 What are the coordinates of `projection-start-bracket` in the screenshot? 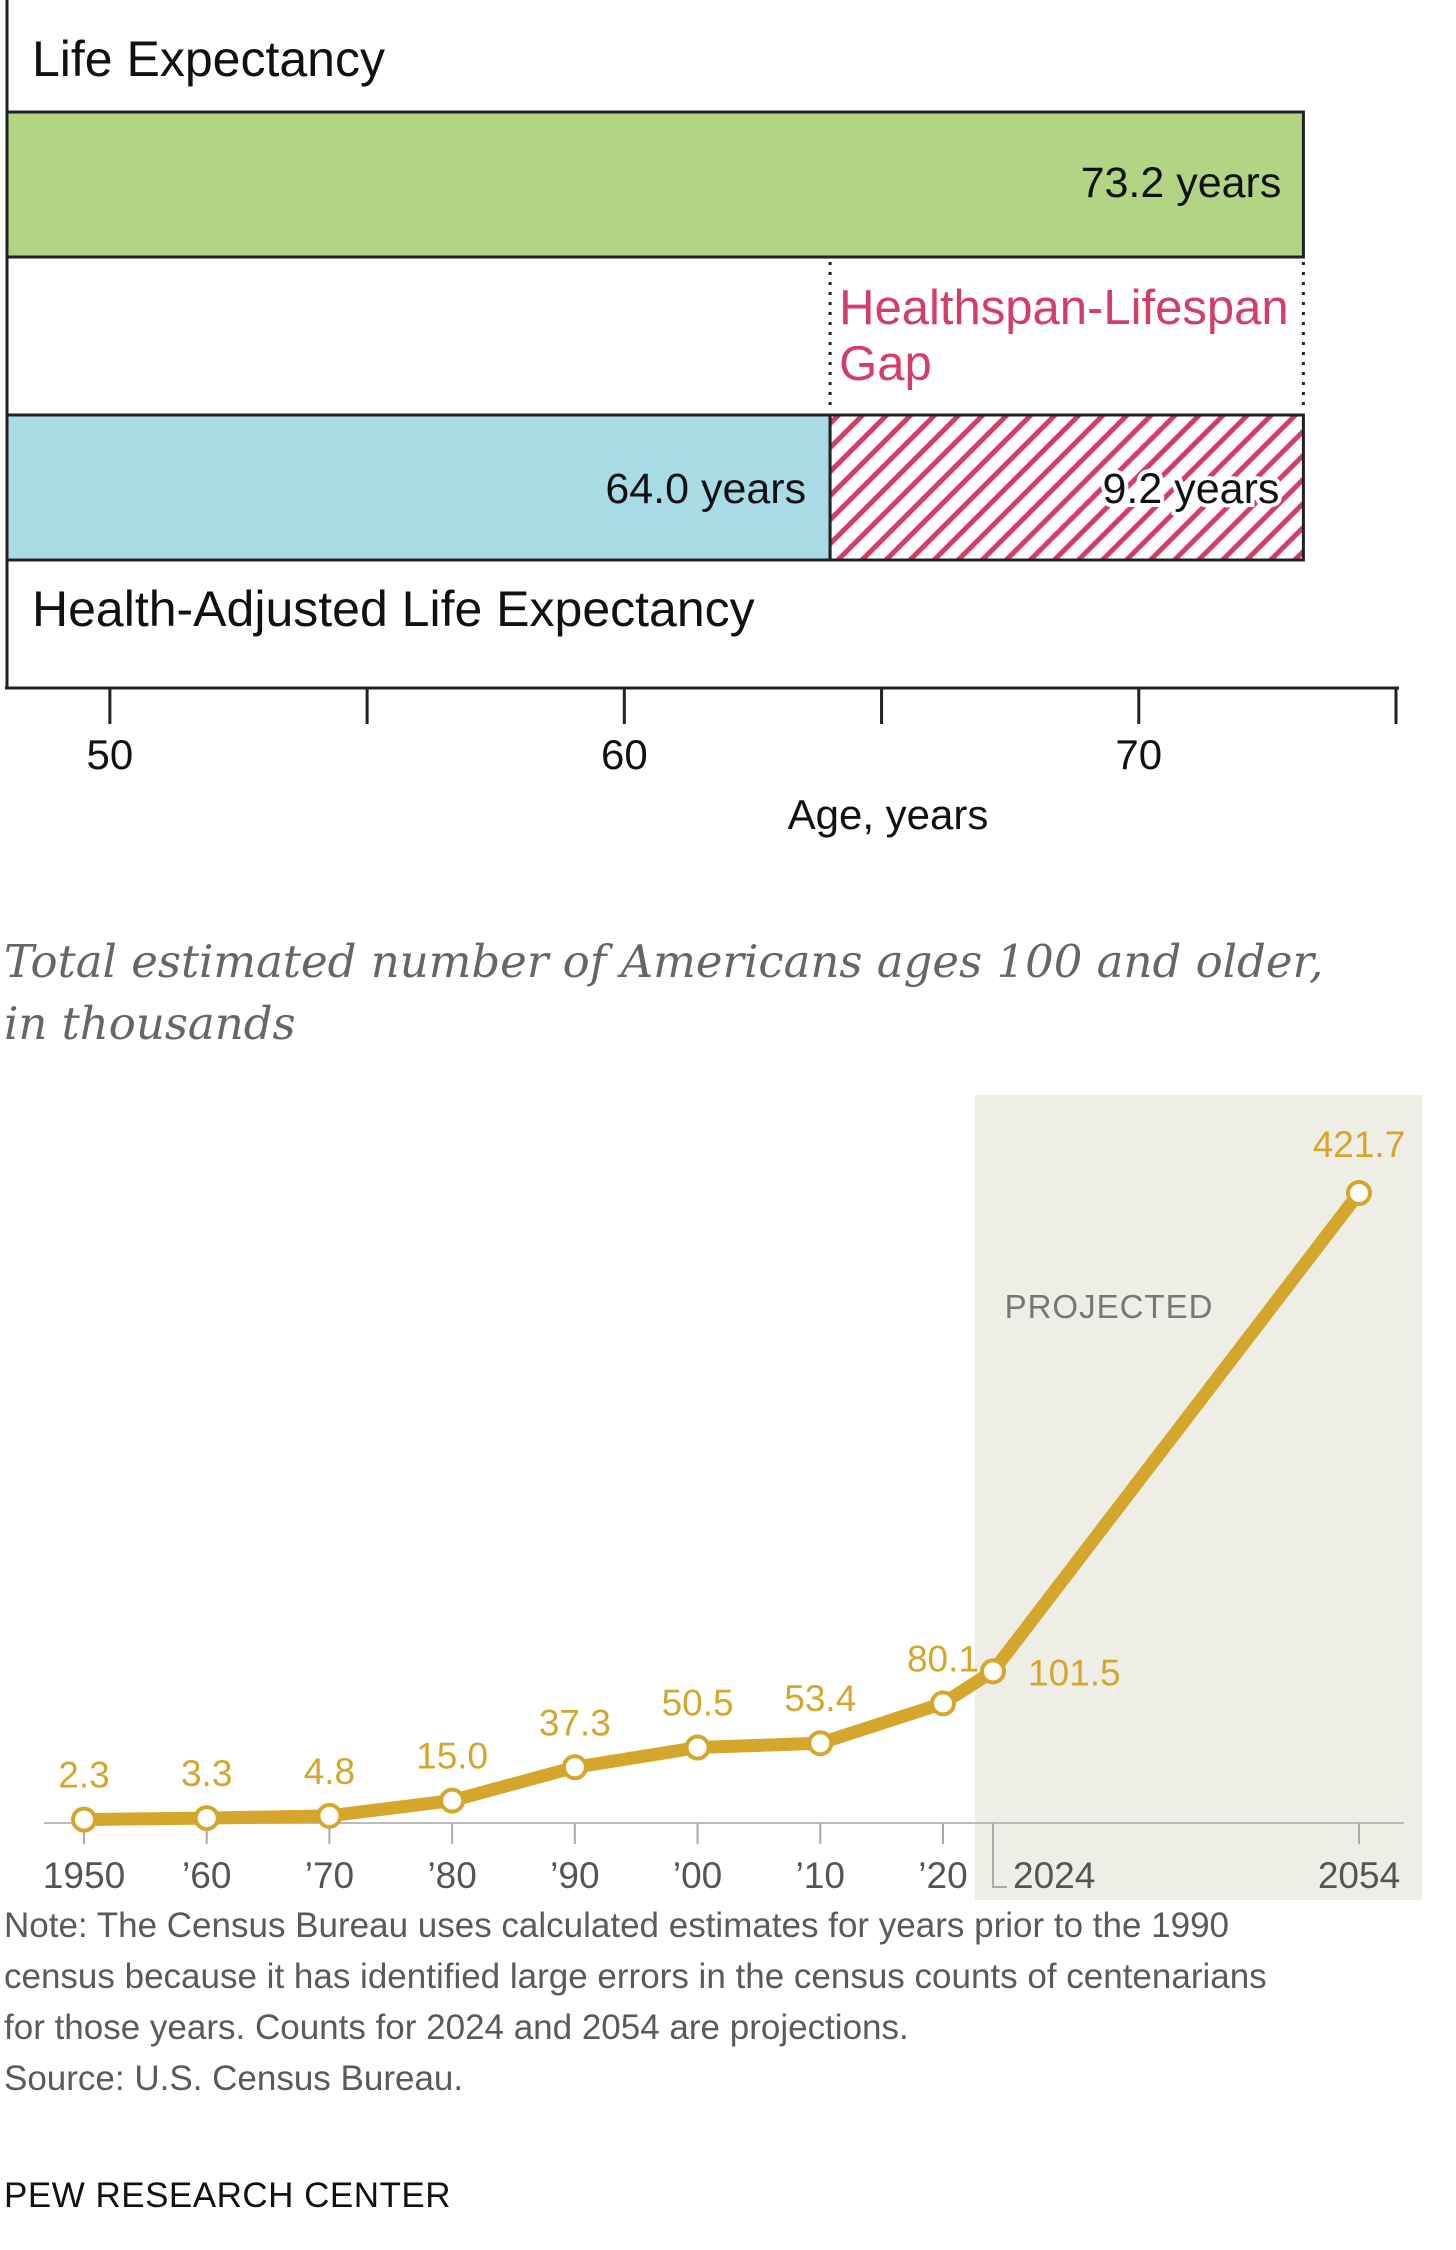 It's located at (999, 1866).